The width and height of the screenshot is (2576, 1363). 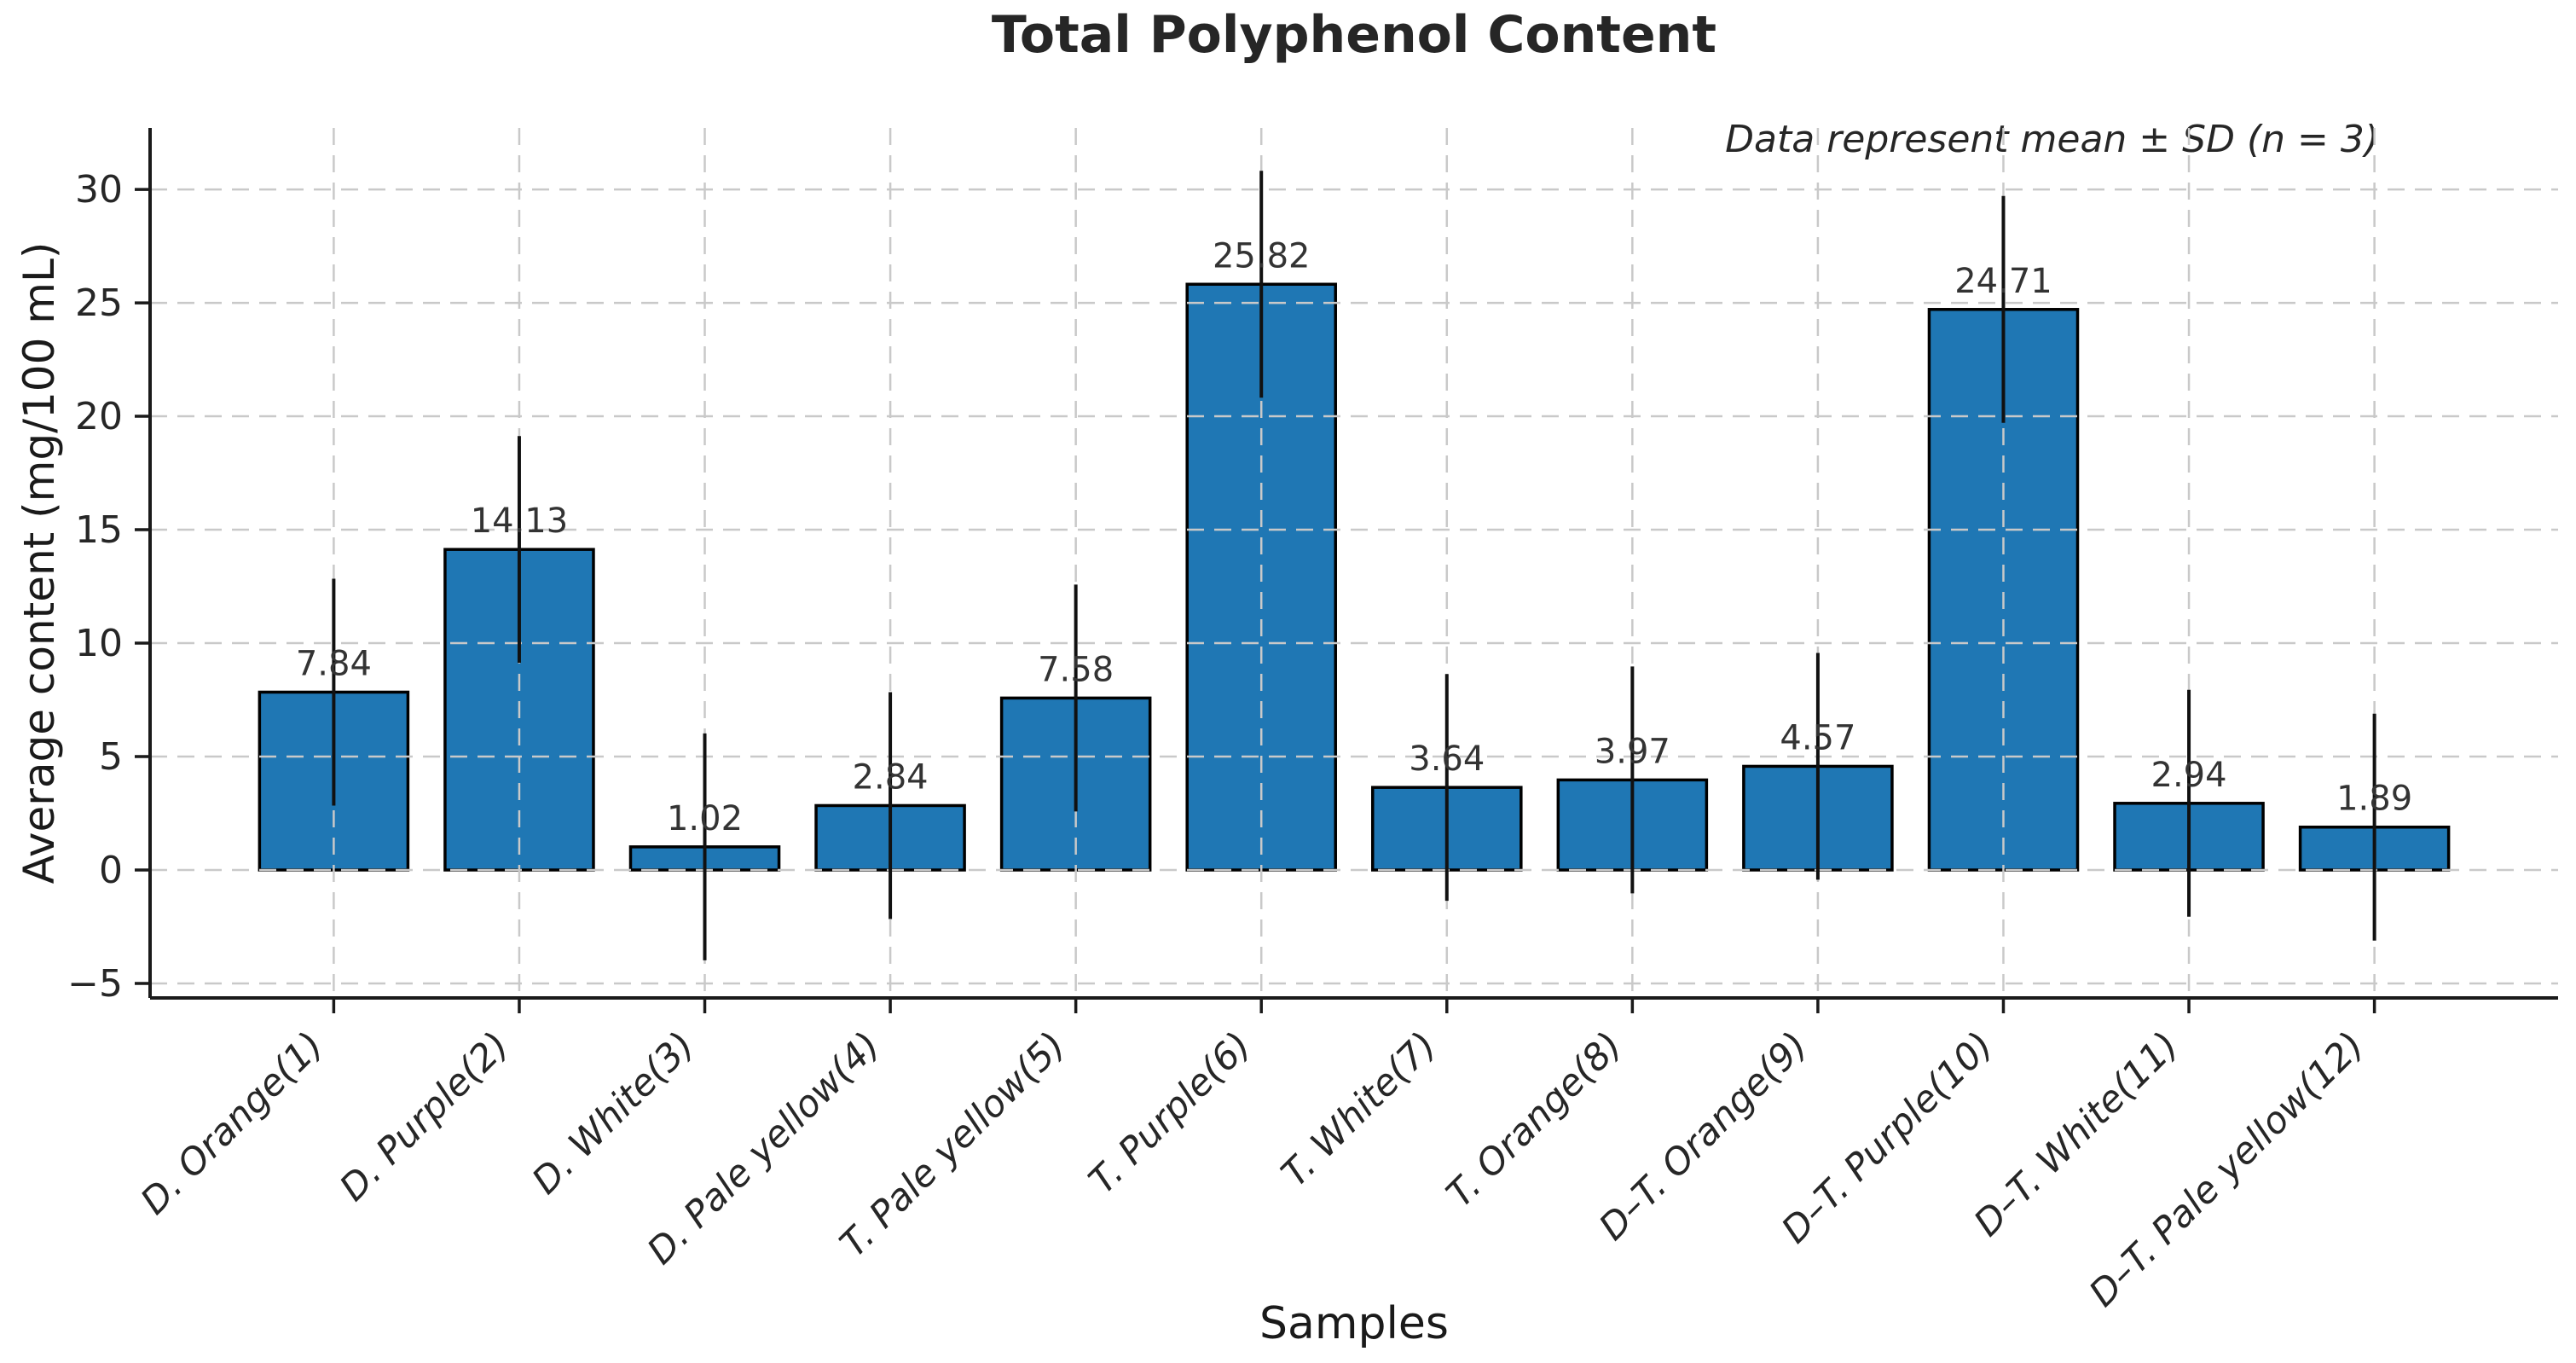 What do you see at coordinates (2189, 775) in the screenshot?
I see `value-label-11: 2.94` at bounding box center [2189, 775].